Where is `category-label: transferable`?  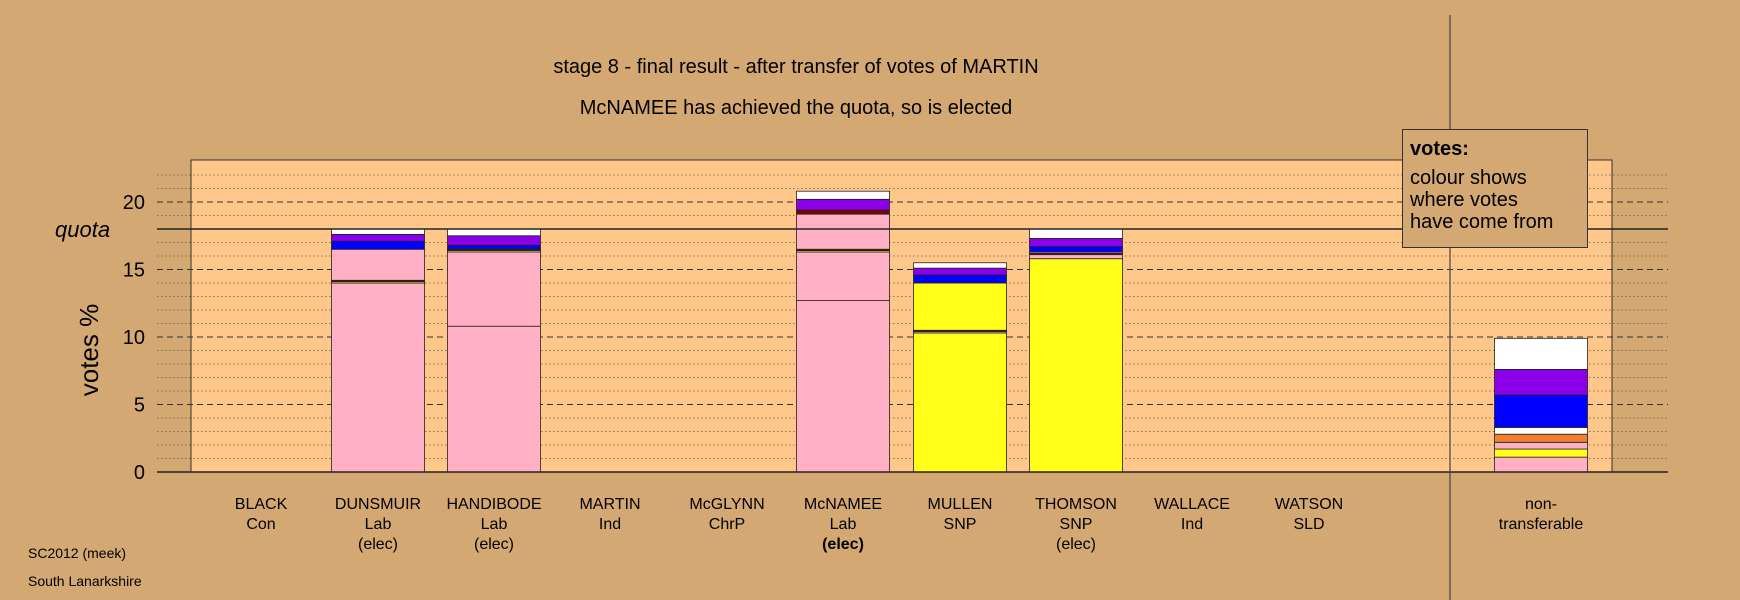 category-label: transferable is located at coordinates (1541, 524).